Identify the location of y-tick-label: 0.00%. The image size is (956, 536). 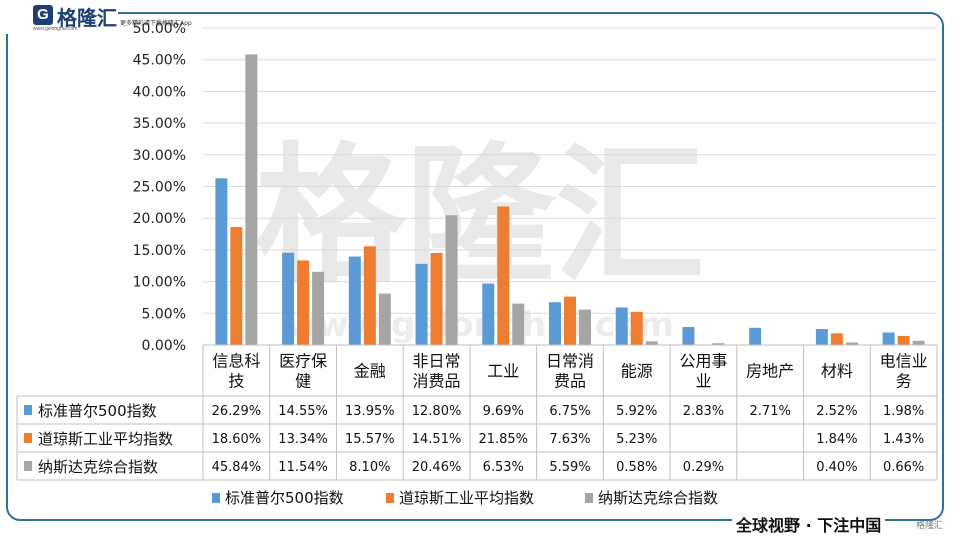
(164, 346).